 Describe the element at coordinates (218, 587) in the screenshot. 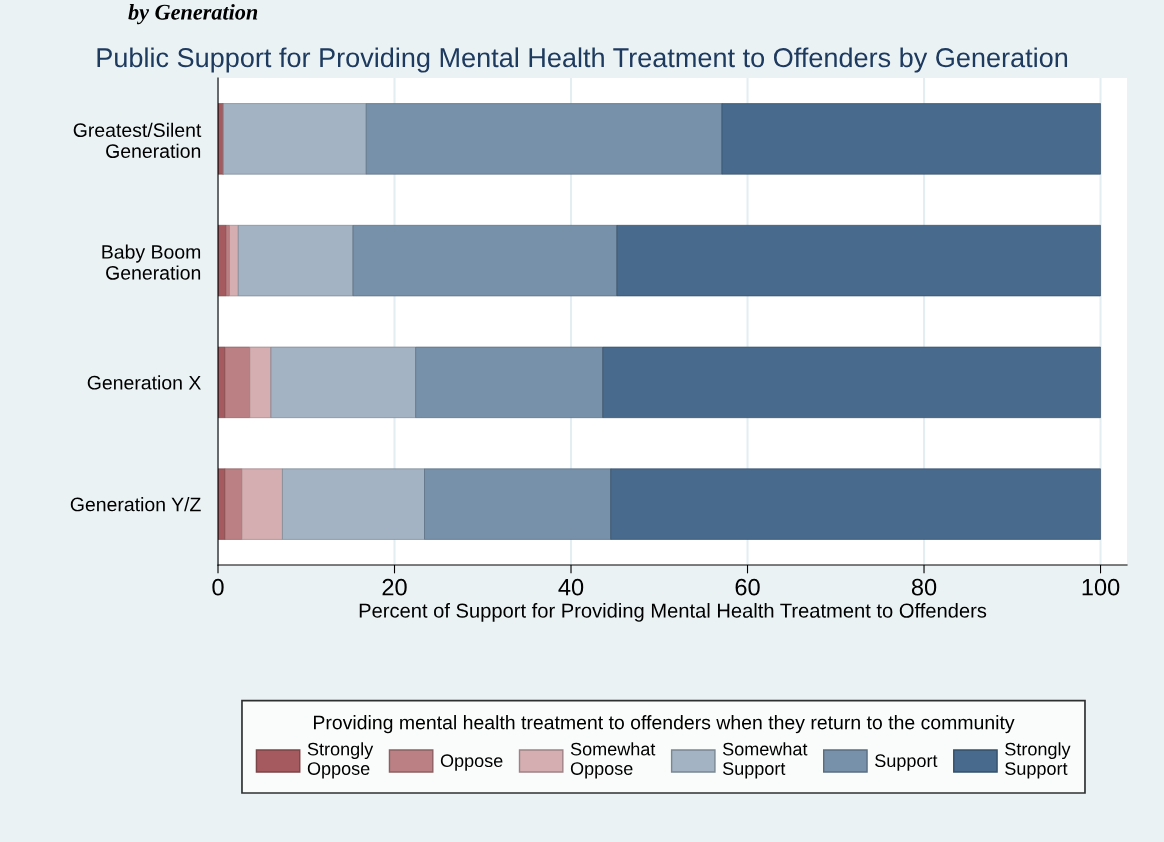

I see `x-tick-label: 0` at that location.